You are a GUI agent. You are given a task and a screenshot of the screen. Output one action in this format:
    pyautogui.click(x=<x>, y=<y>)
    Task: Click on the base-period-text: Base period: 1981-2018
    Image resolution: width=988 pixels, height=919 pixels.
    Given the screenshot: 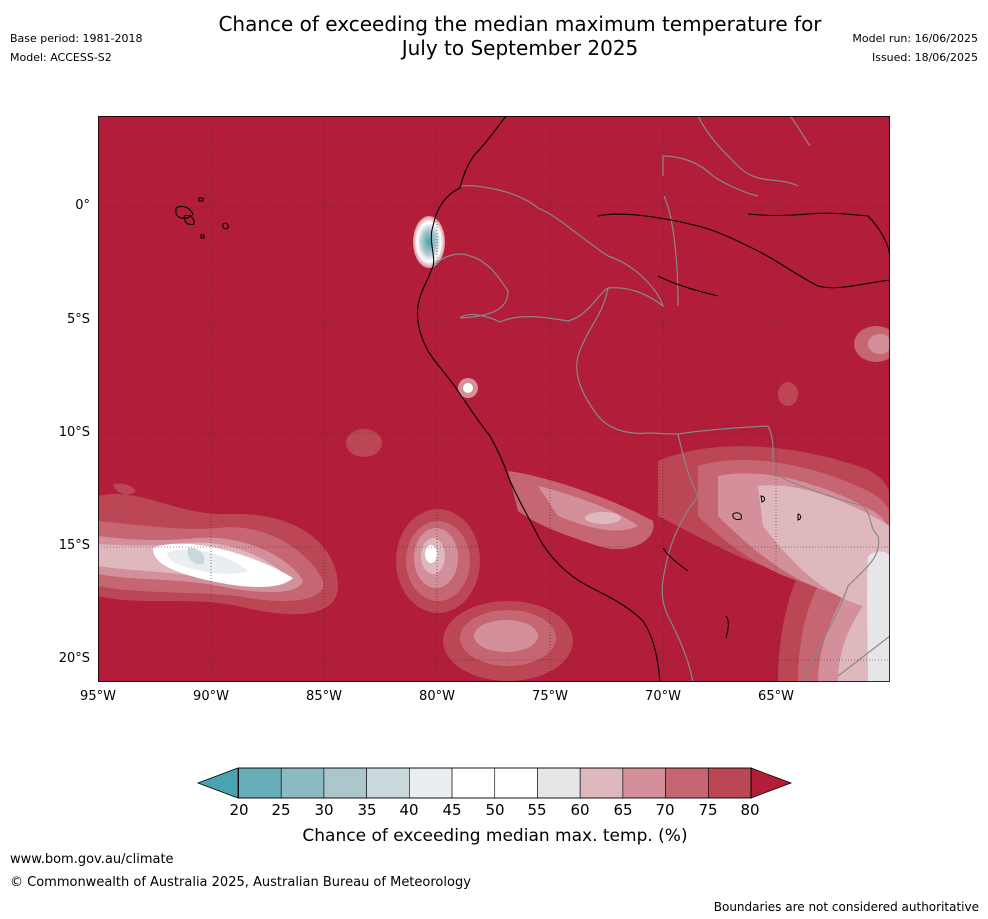 What is the action you would take?
    pyautogui.click(x=76, y=38)
    